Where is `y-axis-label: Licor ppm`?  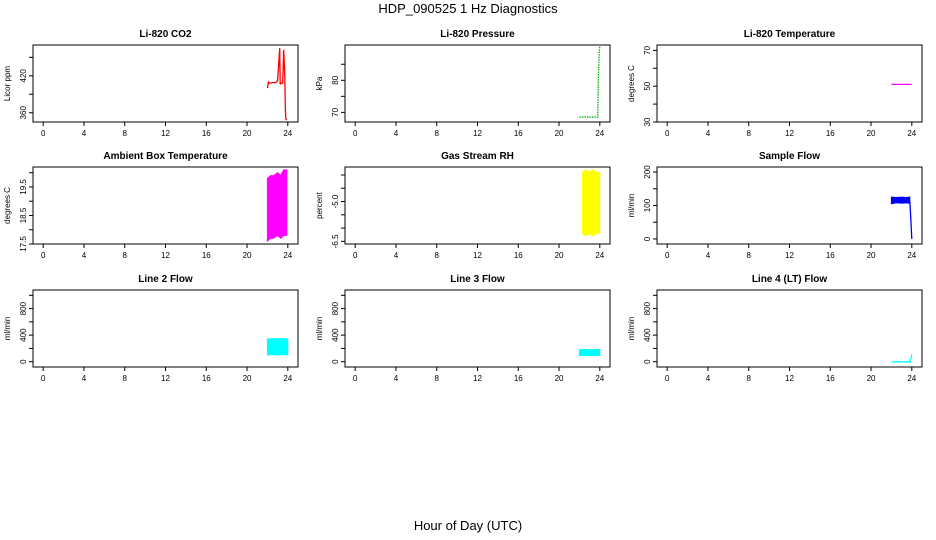 y-axis-label: Licor ppm is located at coordinates (7, 83).